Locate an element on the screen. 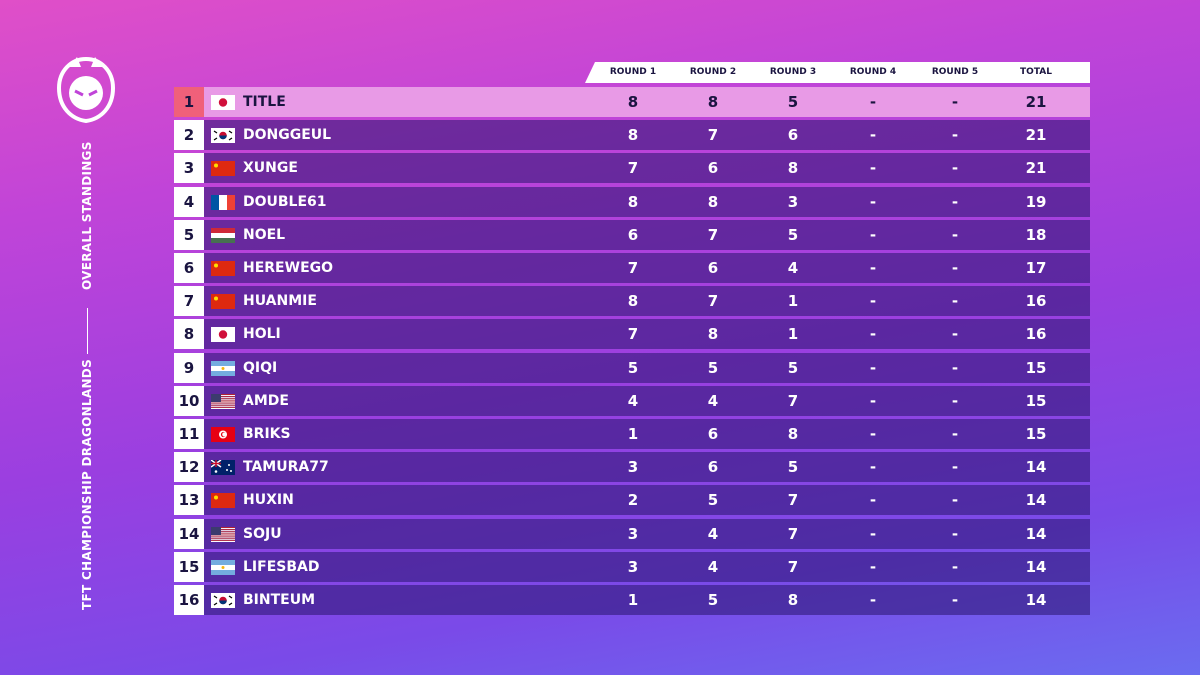 This screenshot has height=675, width=1200. standing-row: 15 LIFESBAD 3 4 7 - - 14 is located at coordinates (632, 566).